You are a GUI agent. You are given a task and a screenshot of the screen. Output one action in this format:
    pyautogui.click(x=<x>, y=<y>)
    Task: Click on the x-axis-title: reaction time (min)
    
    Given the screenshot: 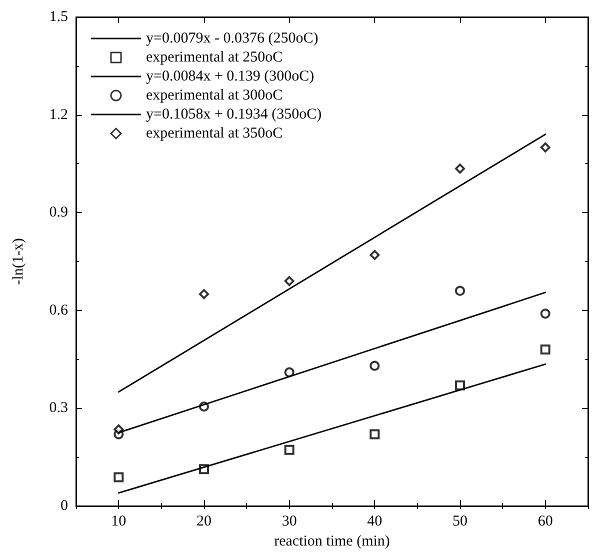 What is the action you would take?
    pyautogui.click(x=332, y=542)
    